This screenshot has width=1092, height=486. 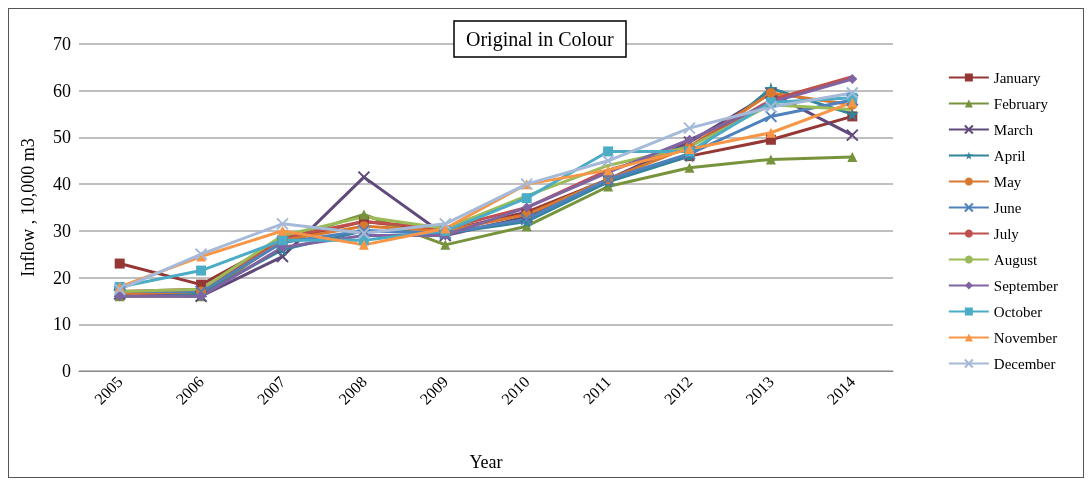 What do you see at coordinates (62, 184) in the screenshot?
I see `y-tick-label: 40` at bounding box center [62, 184].